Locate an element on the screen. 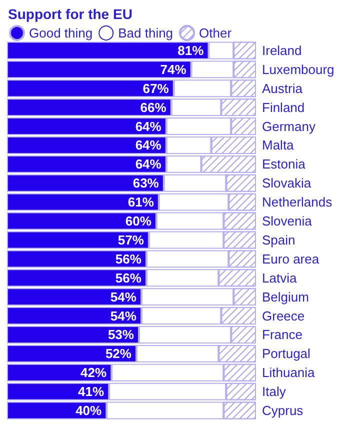 The width and height of the screenshot is (348, 427). data-label: 52% is located at coordinates (118, 354).